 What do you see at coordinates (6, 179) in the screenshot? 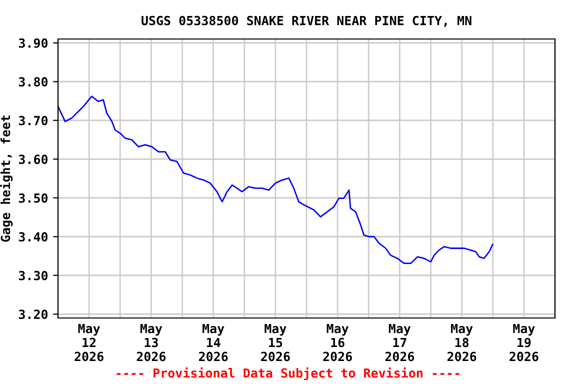
I see `y-axis-title: Gage height, feet` at bounding box center [6, 179].